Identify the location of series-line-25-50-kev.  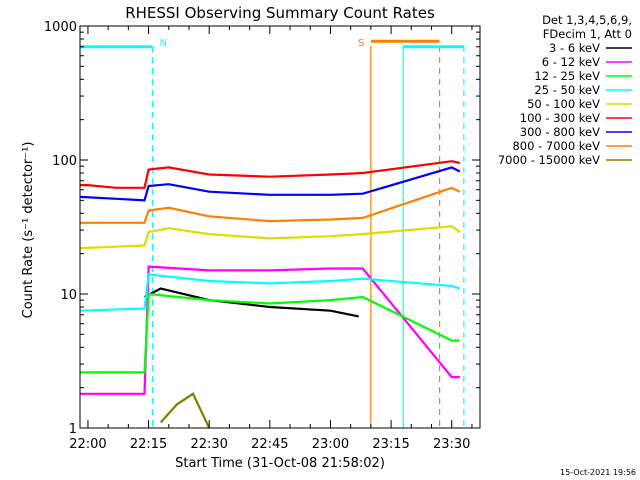
(270, 292).